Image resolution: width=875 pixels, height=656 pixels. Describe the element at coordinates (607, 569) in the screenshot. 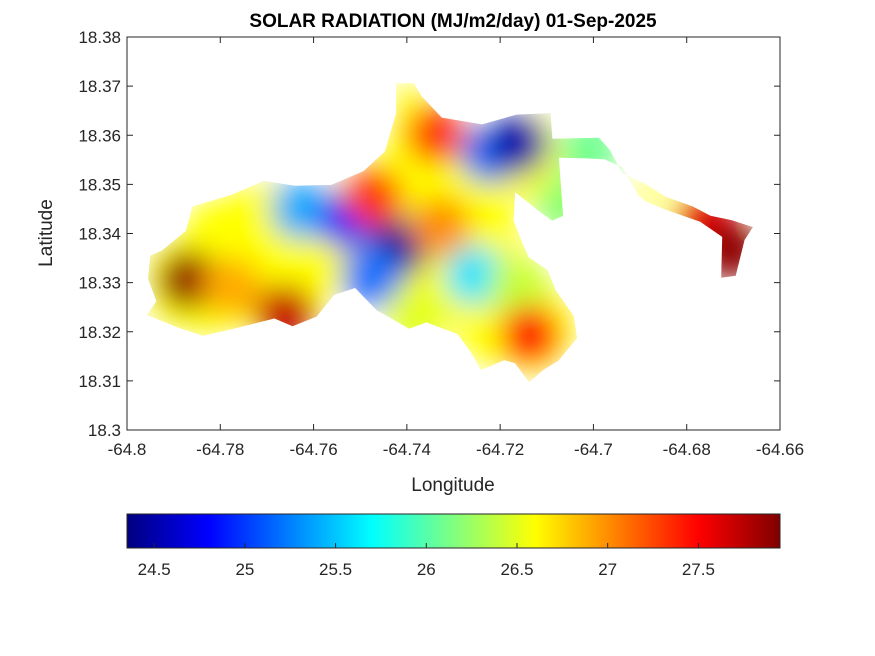

I see `colorbar-tick-label: 27` at that location.